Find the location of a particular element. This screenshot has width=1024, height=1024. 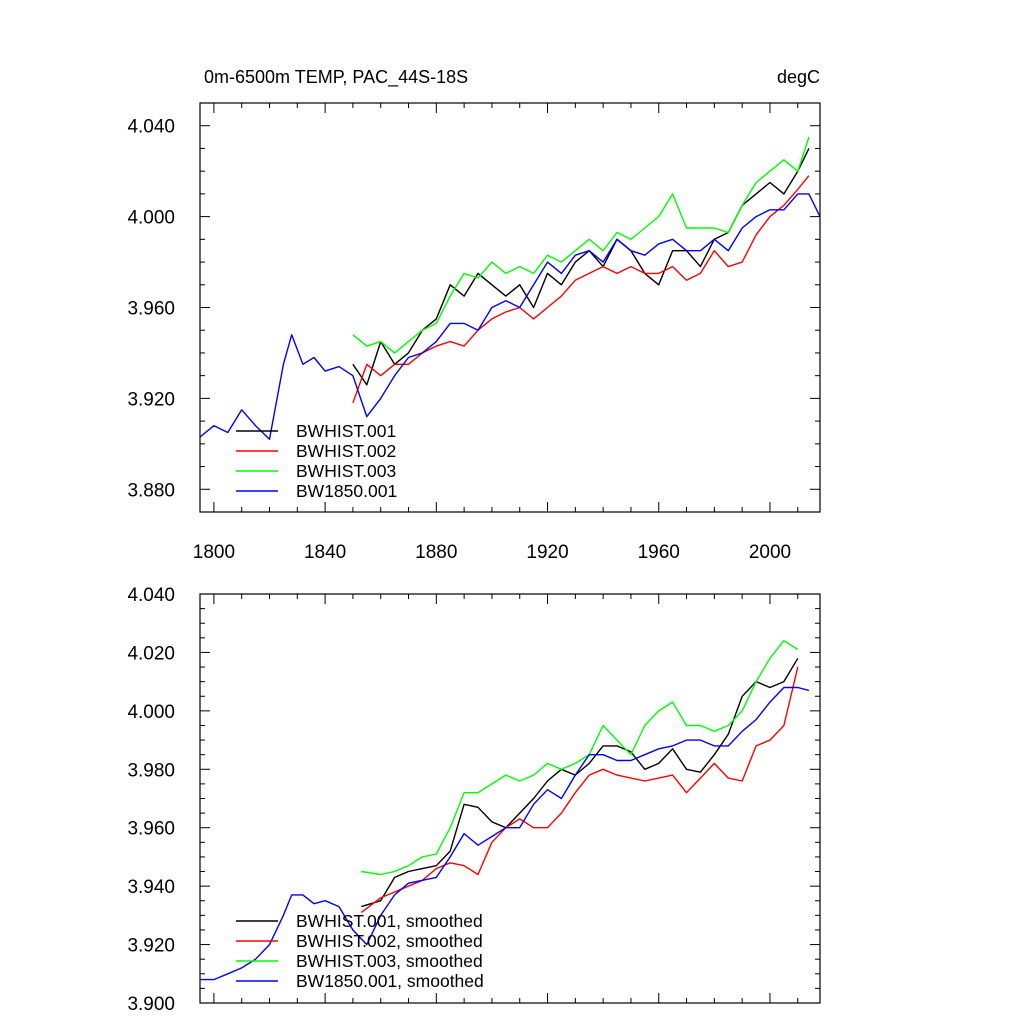

legend-label: BWHIST.001 is located at coordinates (346, 431).